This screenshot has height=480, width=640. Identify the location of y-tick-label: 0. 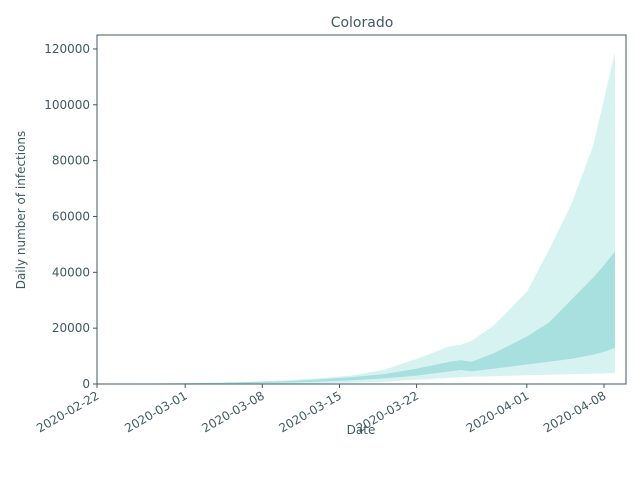
(86, 384).